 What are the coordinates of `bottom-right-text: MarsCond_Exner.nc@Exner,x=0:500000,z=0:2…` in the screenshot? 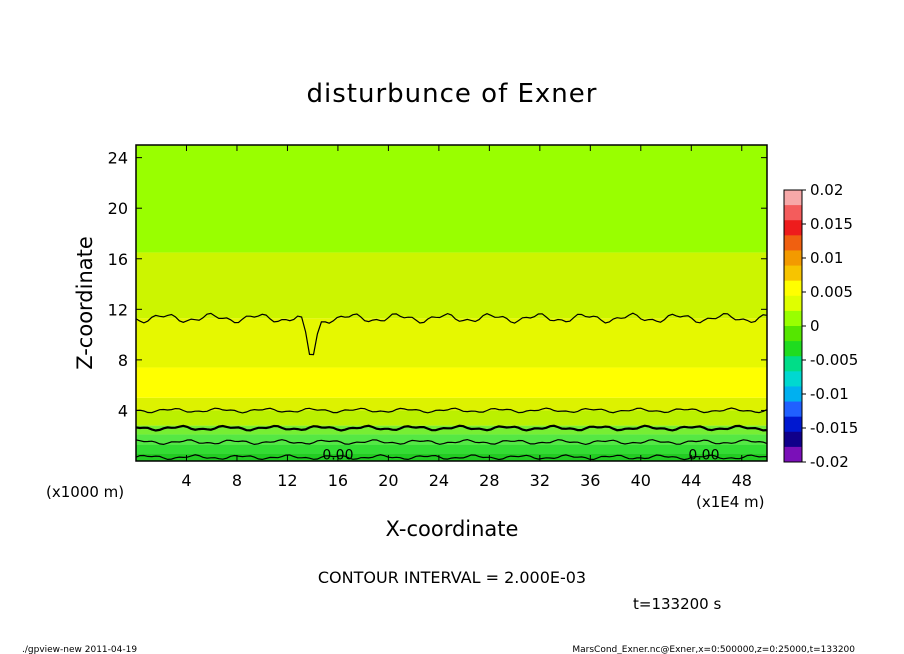 It's located at (713, 649).